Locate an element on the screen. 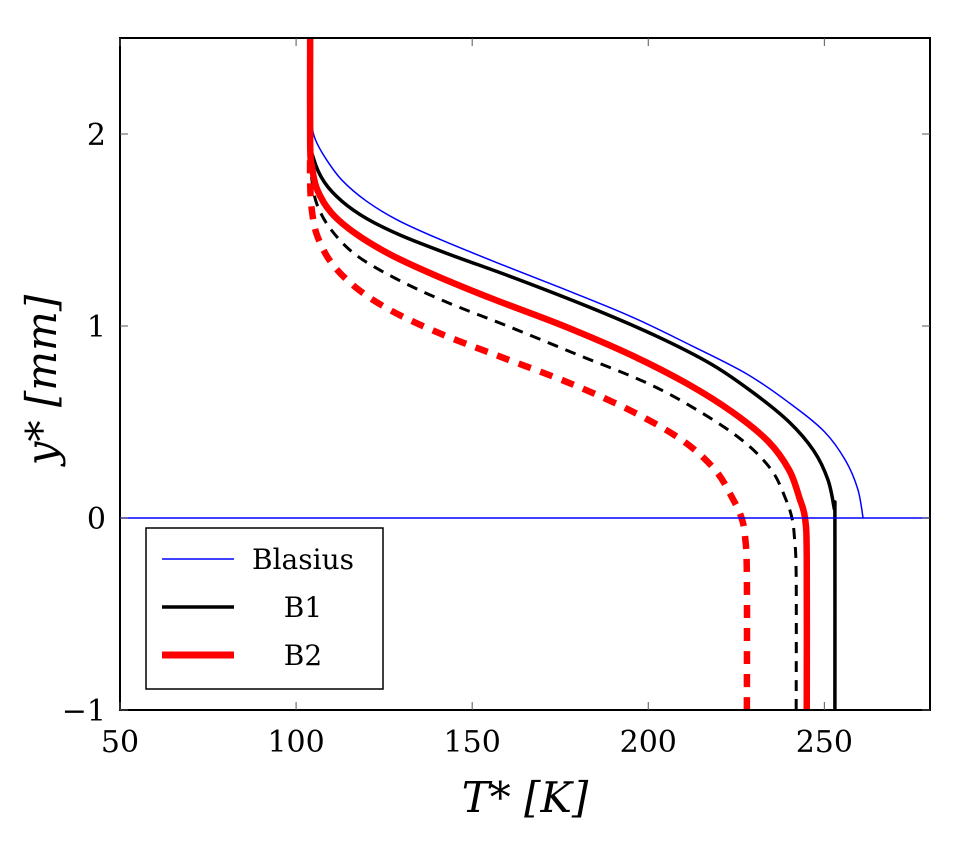 This screenshot has width=973, height=843. x-tick-label: 250 is located at coordinates (824, 742).